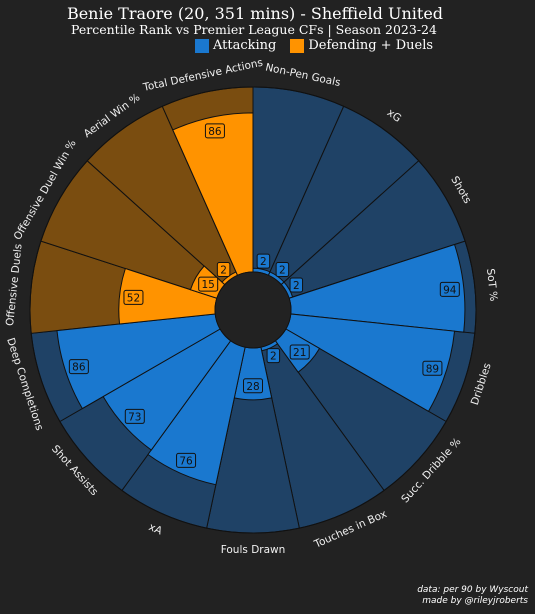 The image size is (535, 614). I want to click on value-label-xa: 76, so click(186, 460).